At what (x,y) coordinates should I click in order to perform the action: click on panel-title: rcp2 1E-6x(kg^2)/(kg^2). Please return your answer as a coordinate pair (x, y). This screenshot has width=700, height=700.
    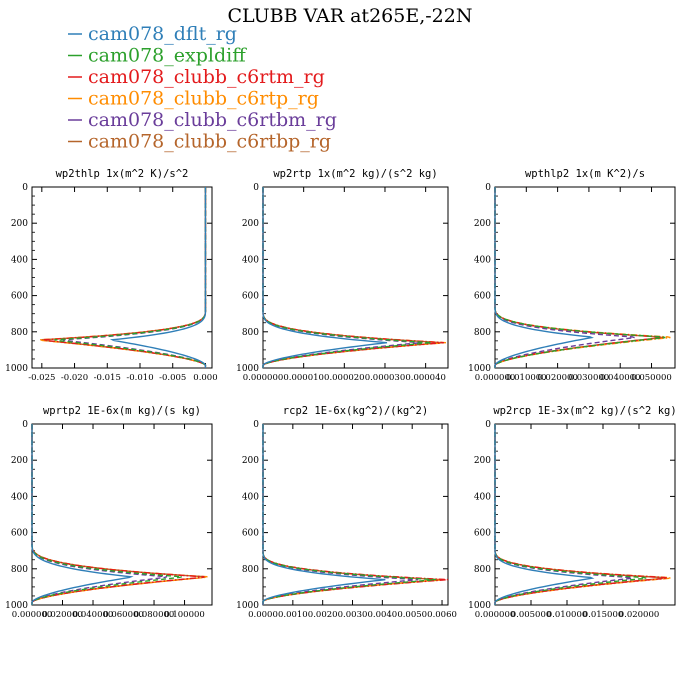
    Looking at the image, I should click on (355, 411).